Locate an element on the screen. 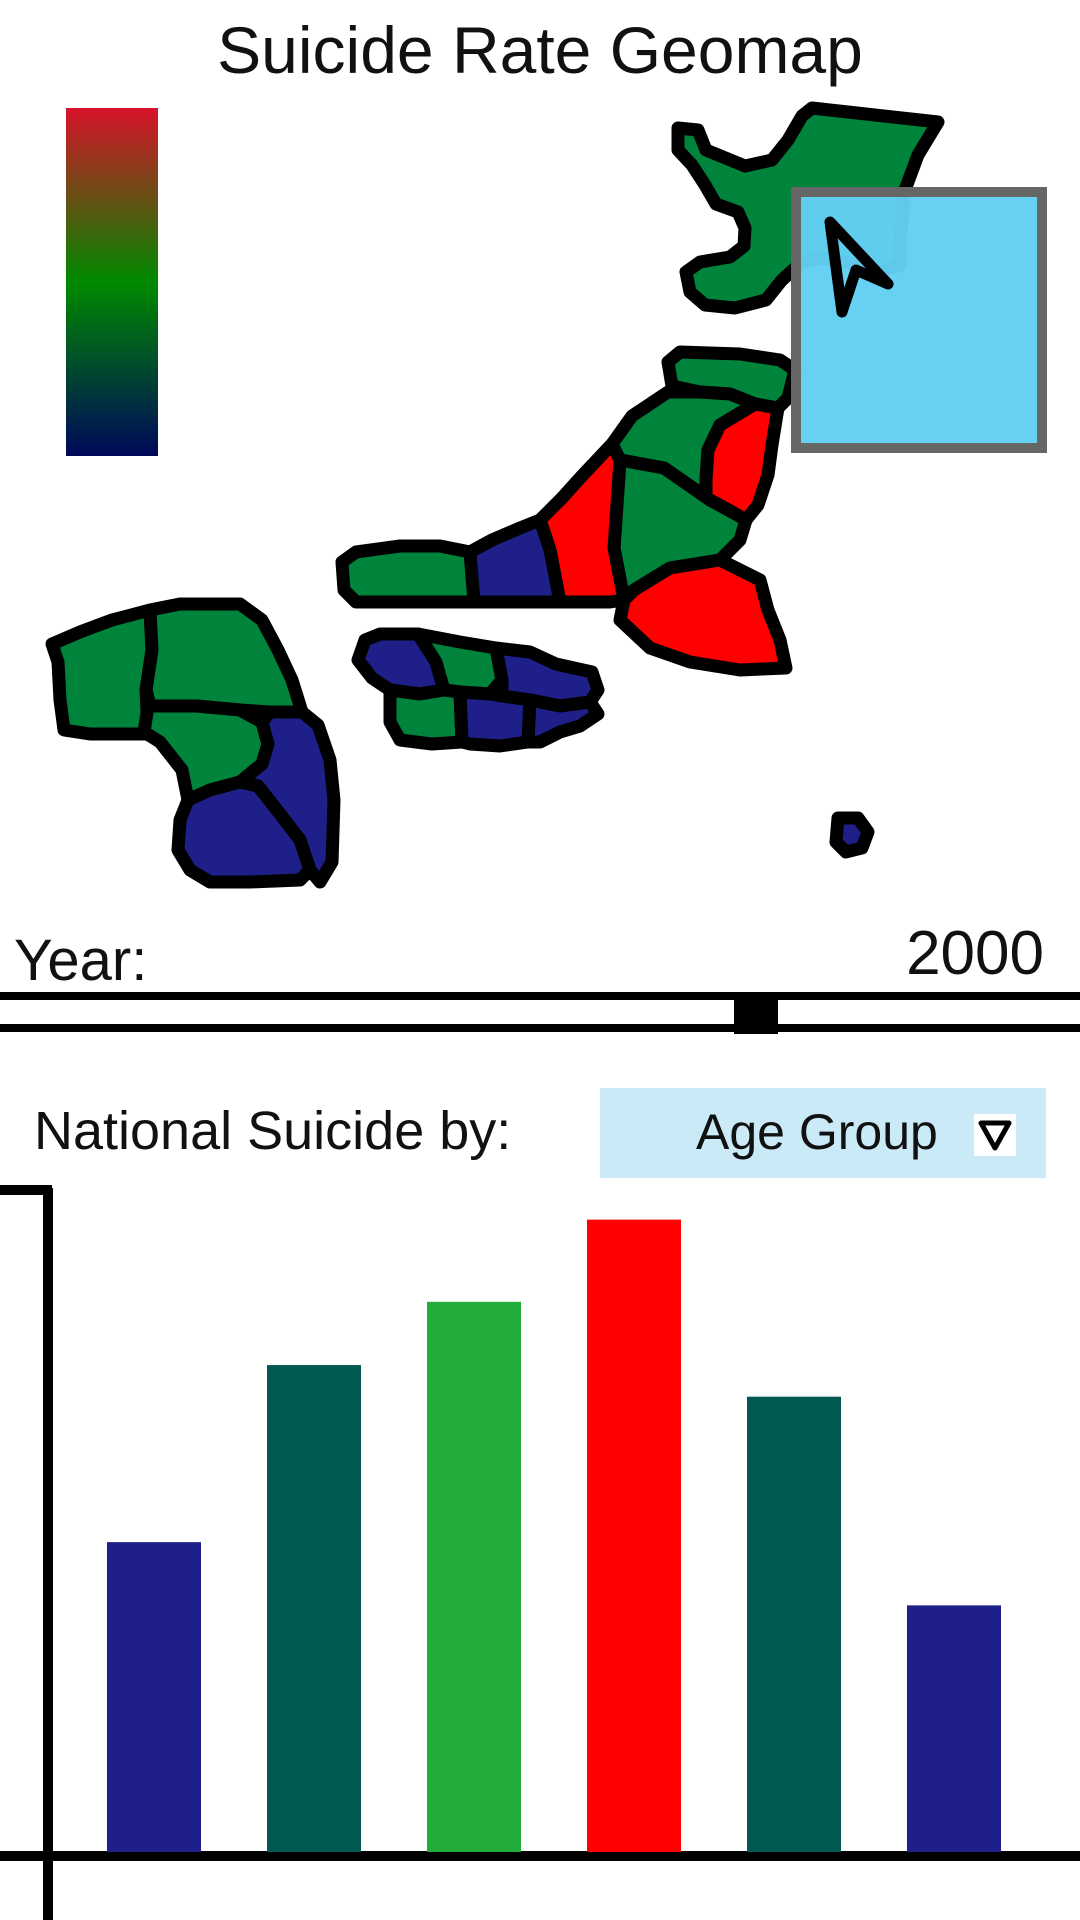 The width and height of the screenshot is (1080, 1920). breakdown-dropdown: Age Group is located at coordinates (823, 1133).